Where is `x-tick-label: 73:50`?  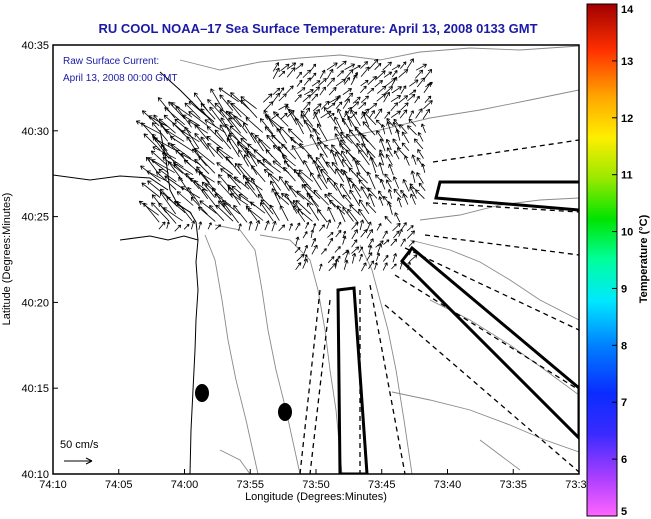
x-tick-label: 73:50 is located at coordinates (316, 485).